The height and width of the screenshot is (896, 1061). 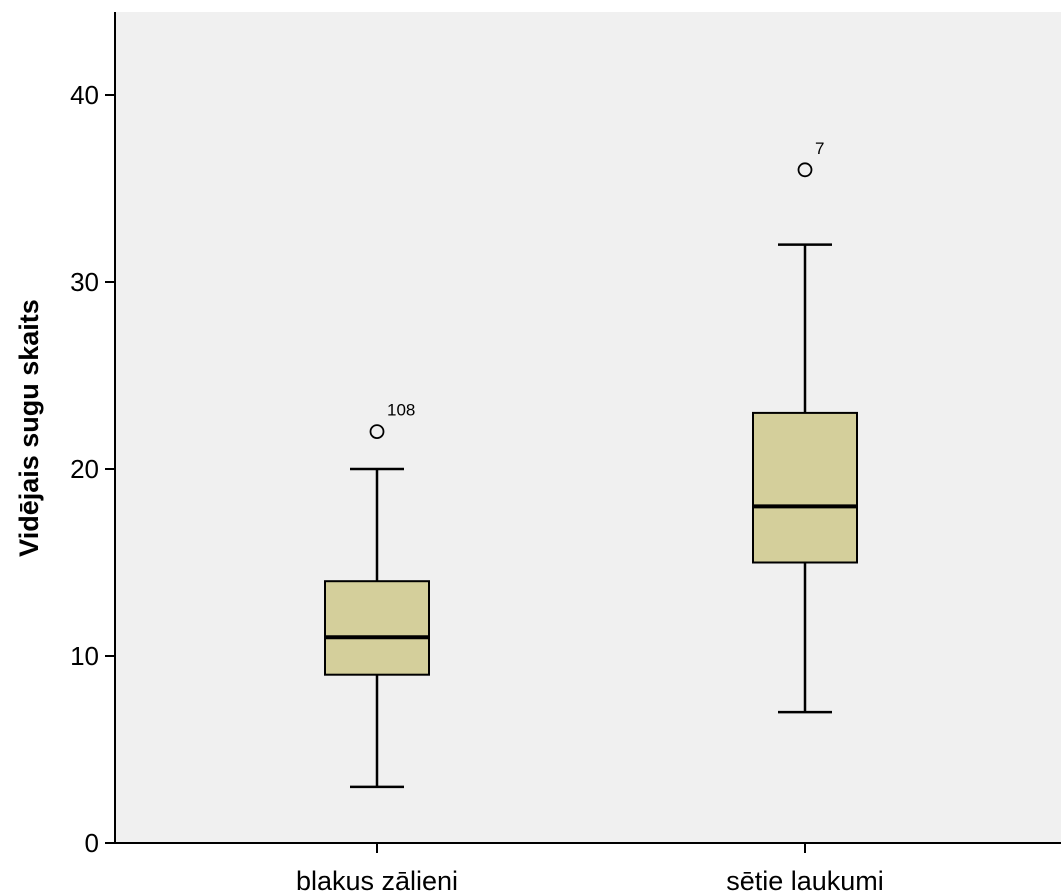 I want to click on box-group: 108, so click(x=377, y=595).